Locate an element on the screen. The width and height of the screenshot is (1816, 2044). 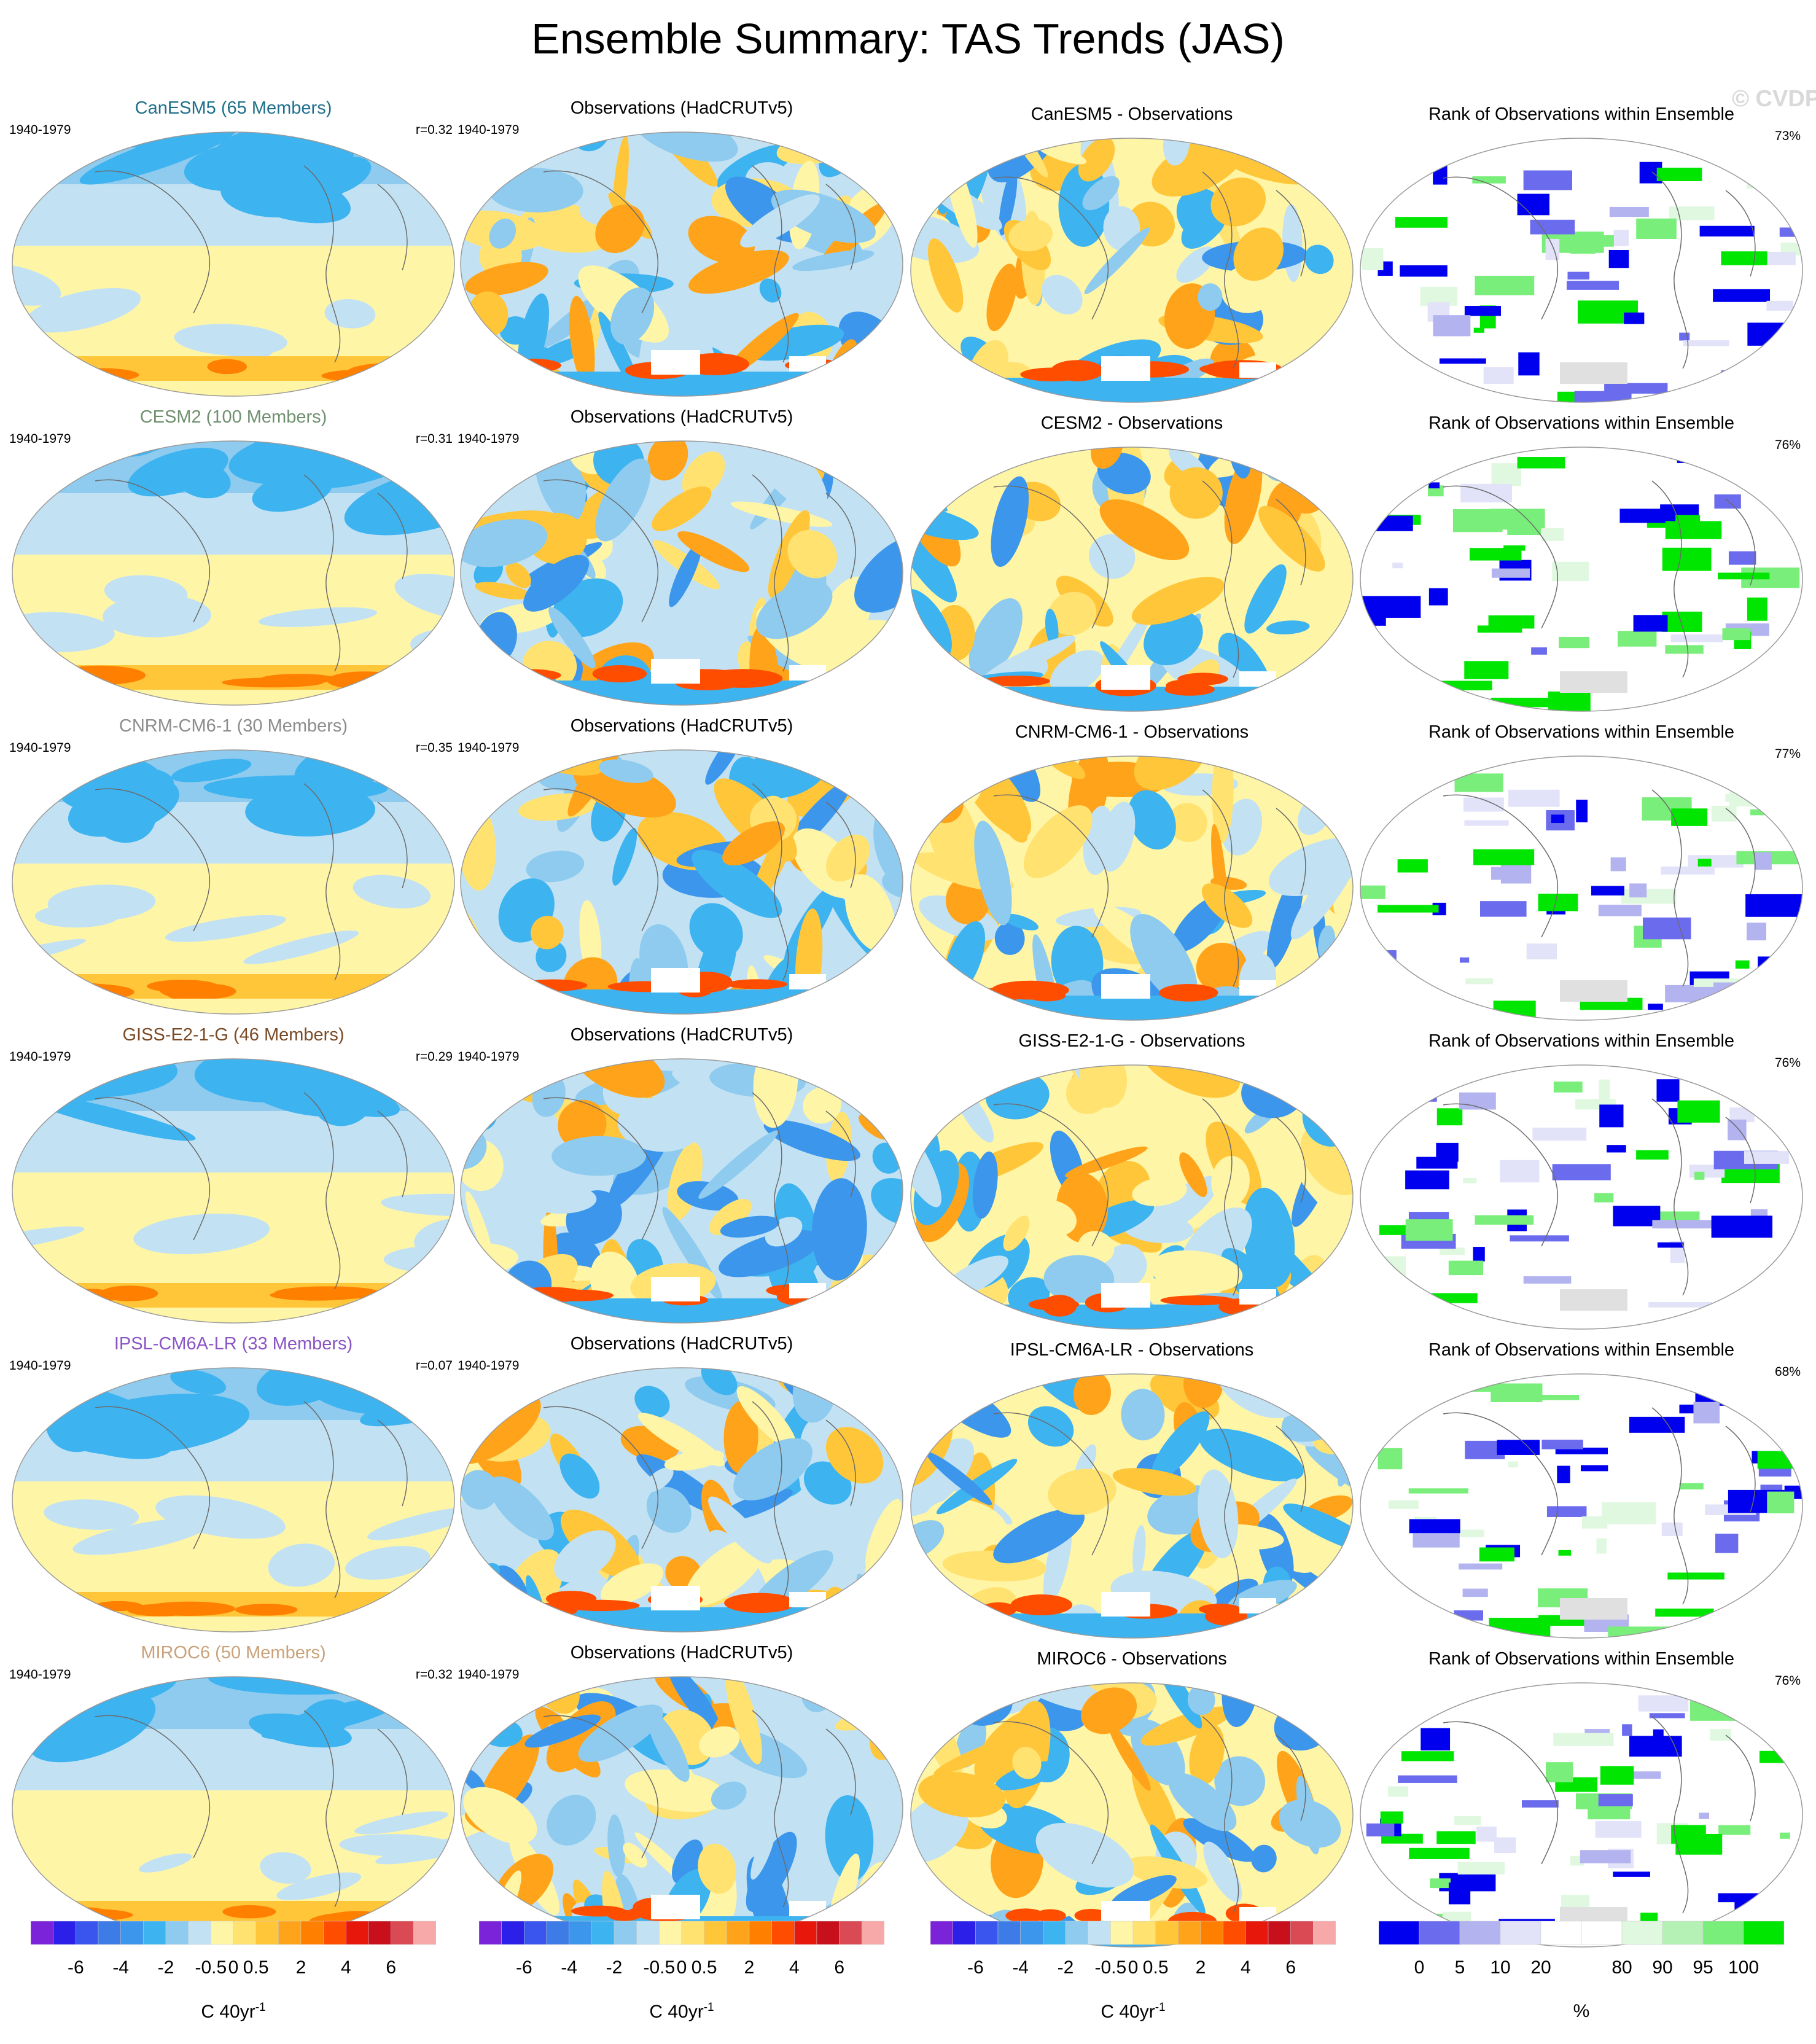
rank-percent: 76% is located at coordinates (1787, 1681).